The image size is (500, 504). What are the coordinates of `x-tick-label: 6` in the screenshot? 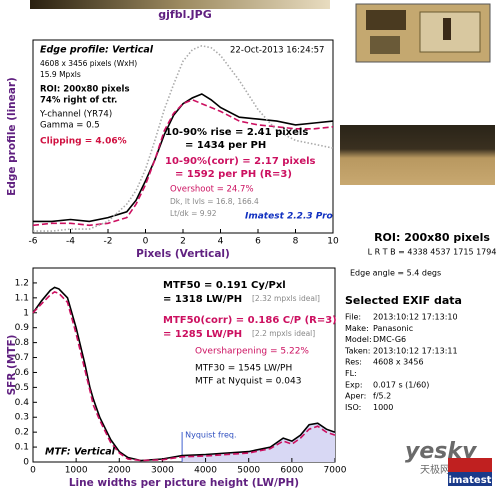 It's located at (258, 242).